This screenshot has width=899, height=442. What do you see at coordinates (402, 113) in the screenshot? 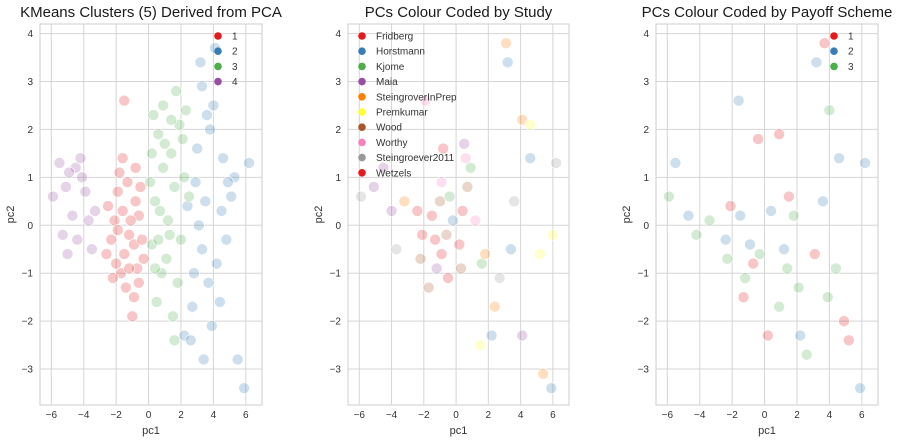
I see `legend-label: Premkumar` at bounding box center [402, 113].